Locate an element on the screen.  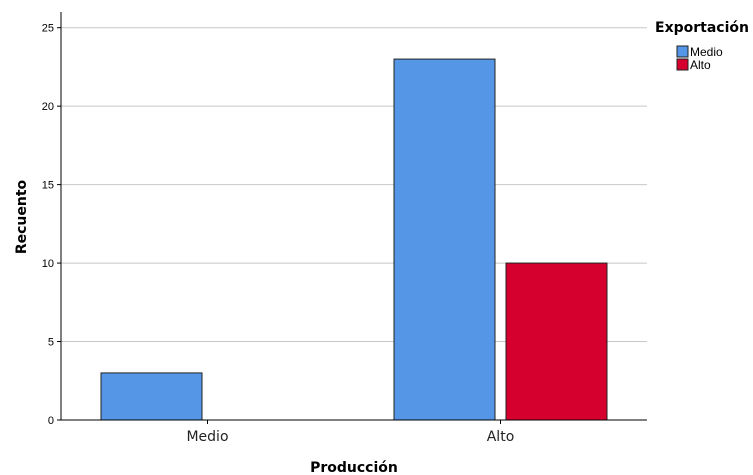
bar-medio-medio is located at coordinates (151, 396).